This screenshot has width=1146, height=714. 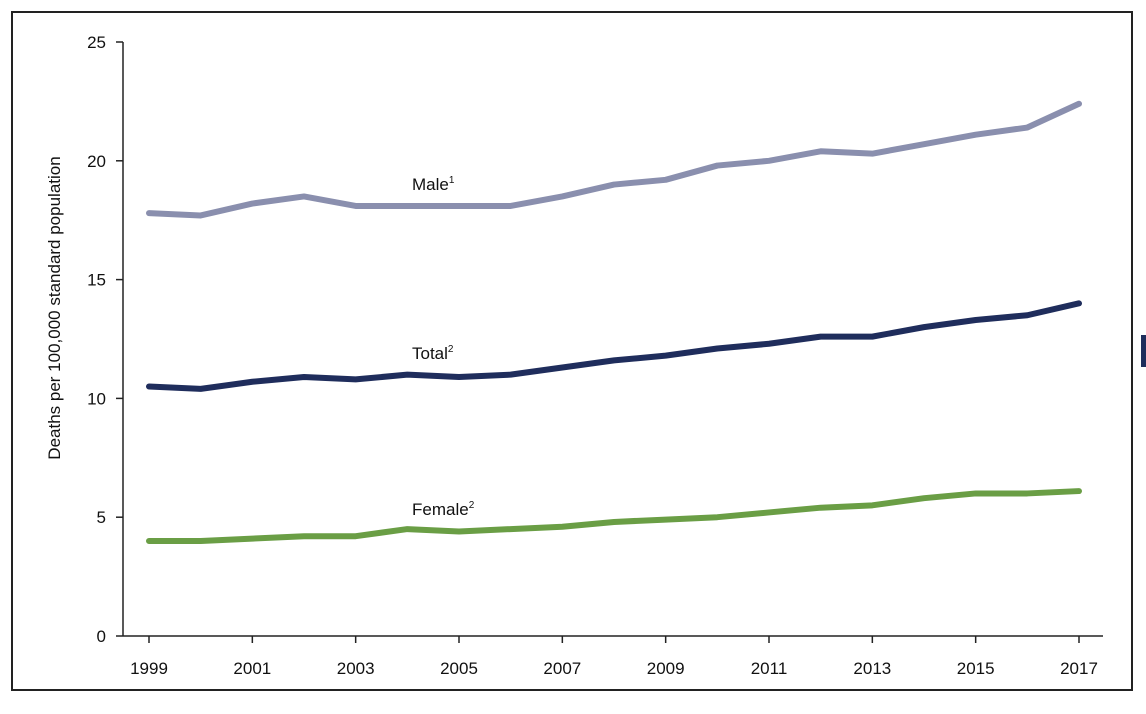 I want to click on x-tick-label: 2015, so click(x=976, y=668).